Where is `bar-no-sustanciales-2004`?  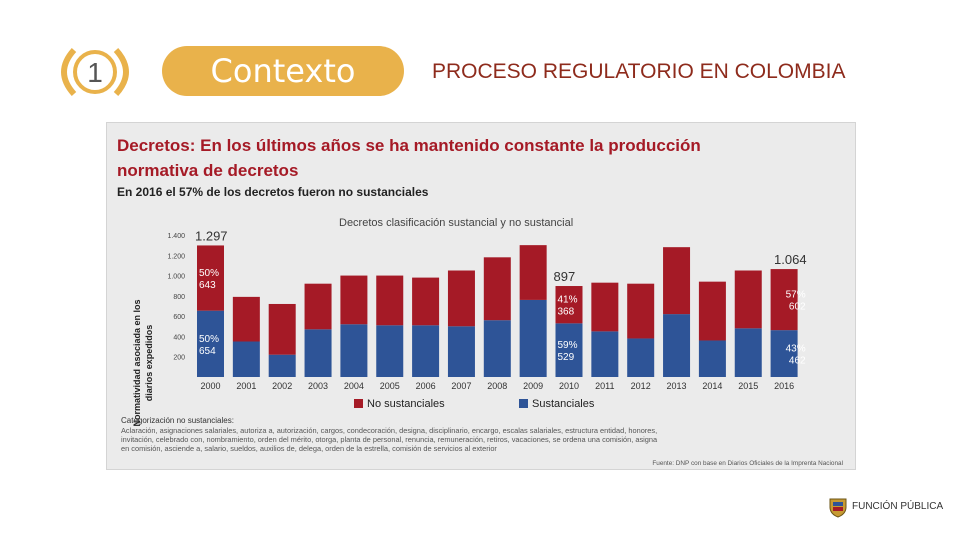
bar-no-sustanciales-2004 is located at coordinates (354, 300).